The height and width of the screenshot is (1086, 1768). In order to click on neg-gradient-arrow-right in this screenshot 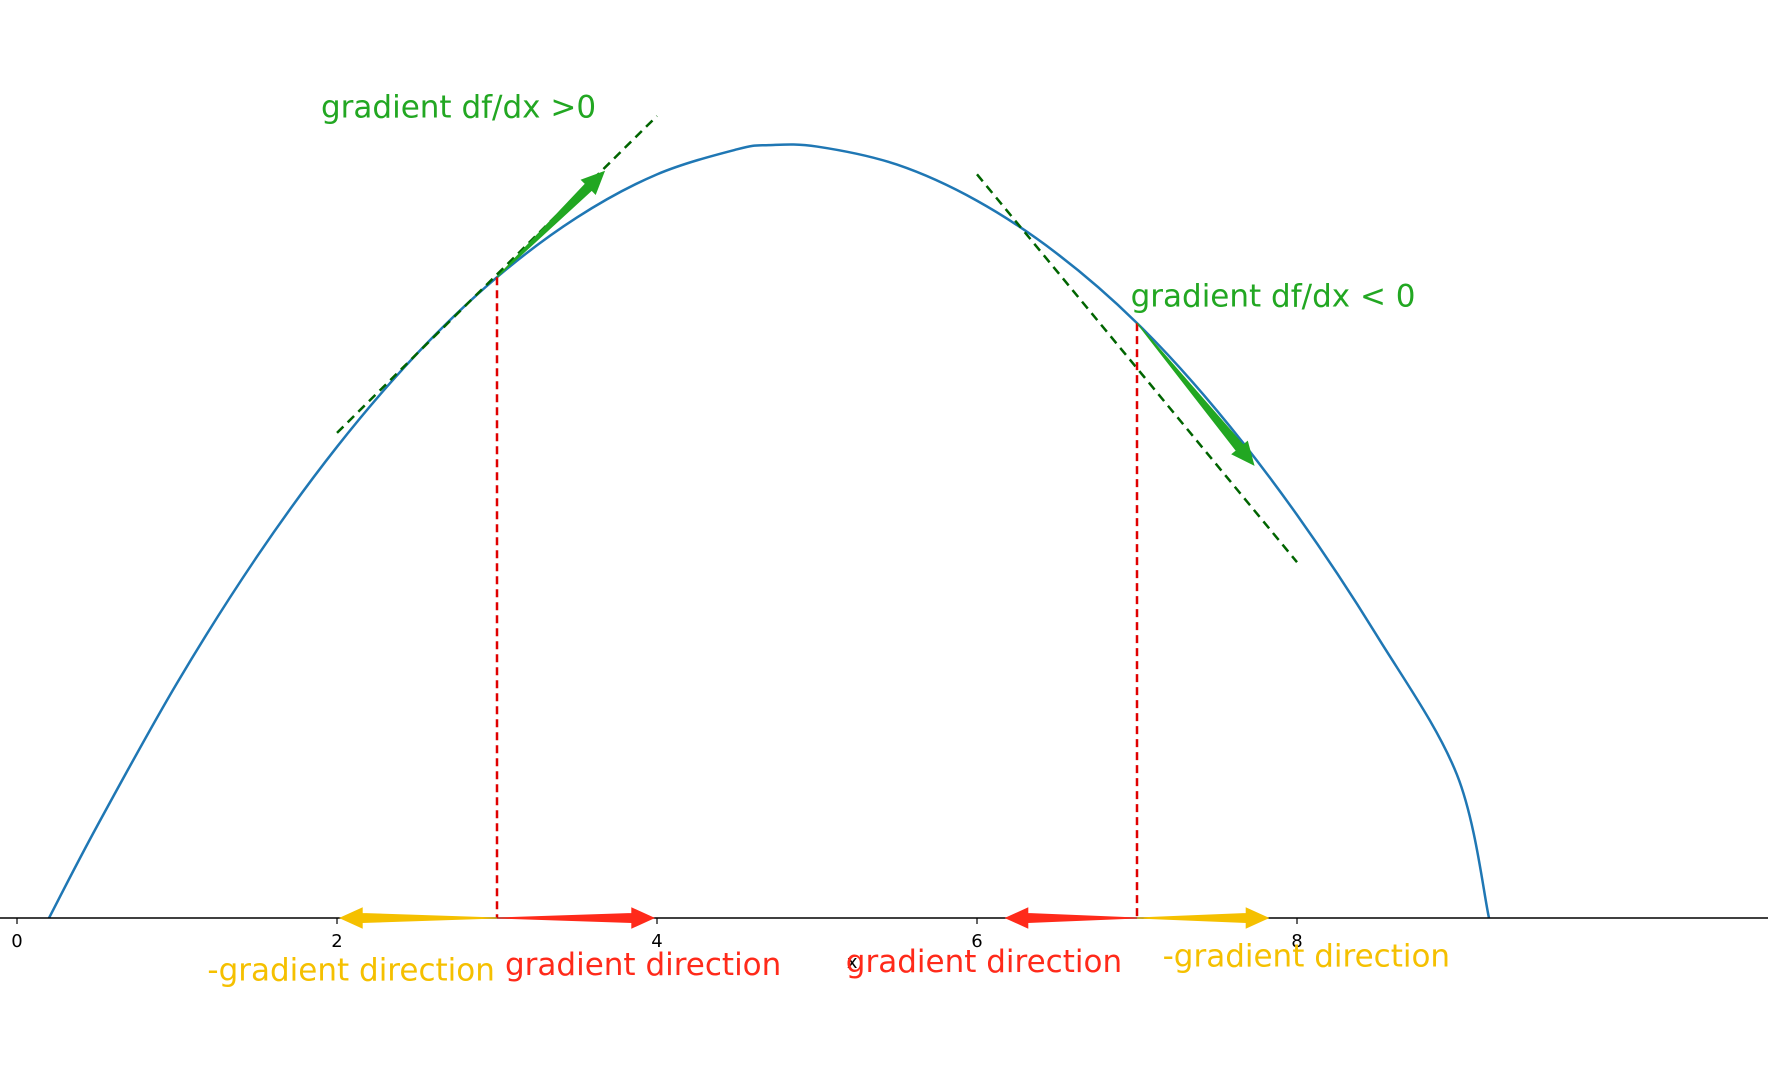, I will do `click(1203, 918)`.